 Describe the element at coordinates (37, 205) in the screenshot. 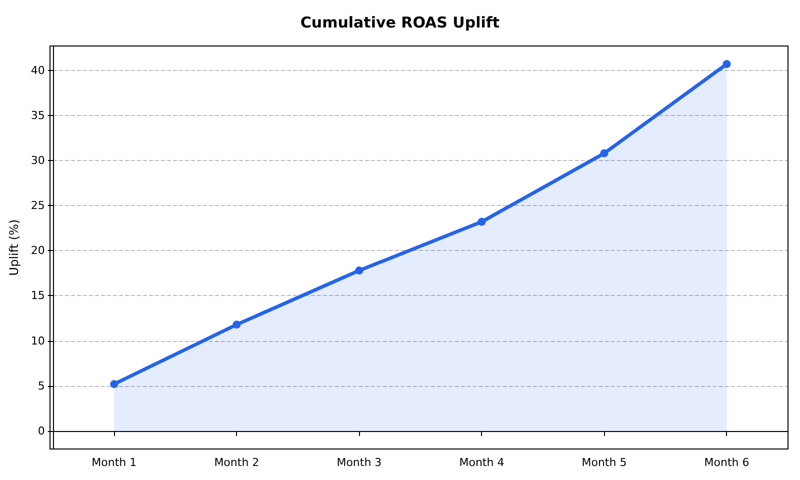

I see `y-tick-label: 25` at that location.